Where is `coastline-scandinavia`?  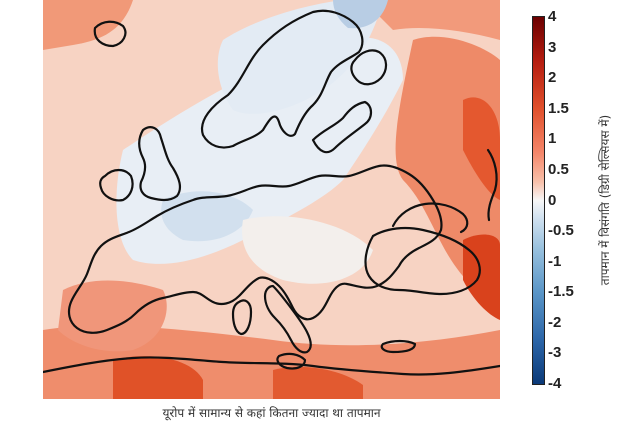
coastline-scandinavia is located at coordinates (282, 79).